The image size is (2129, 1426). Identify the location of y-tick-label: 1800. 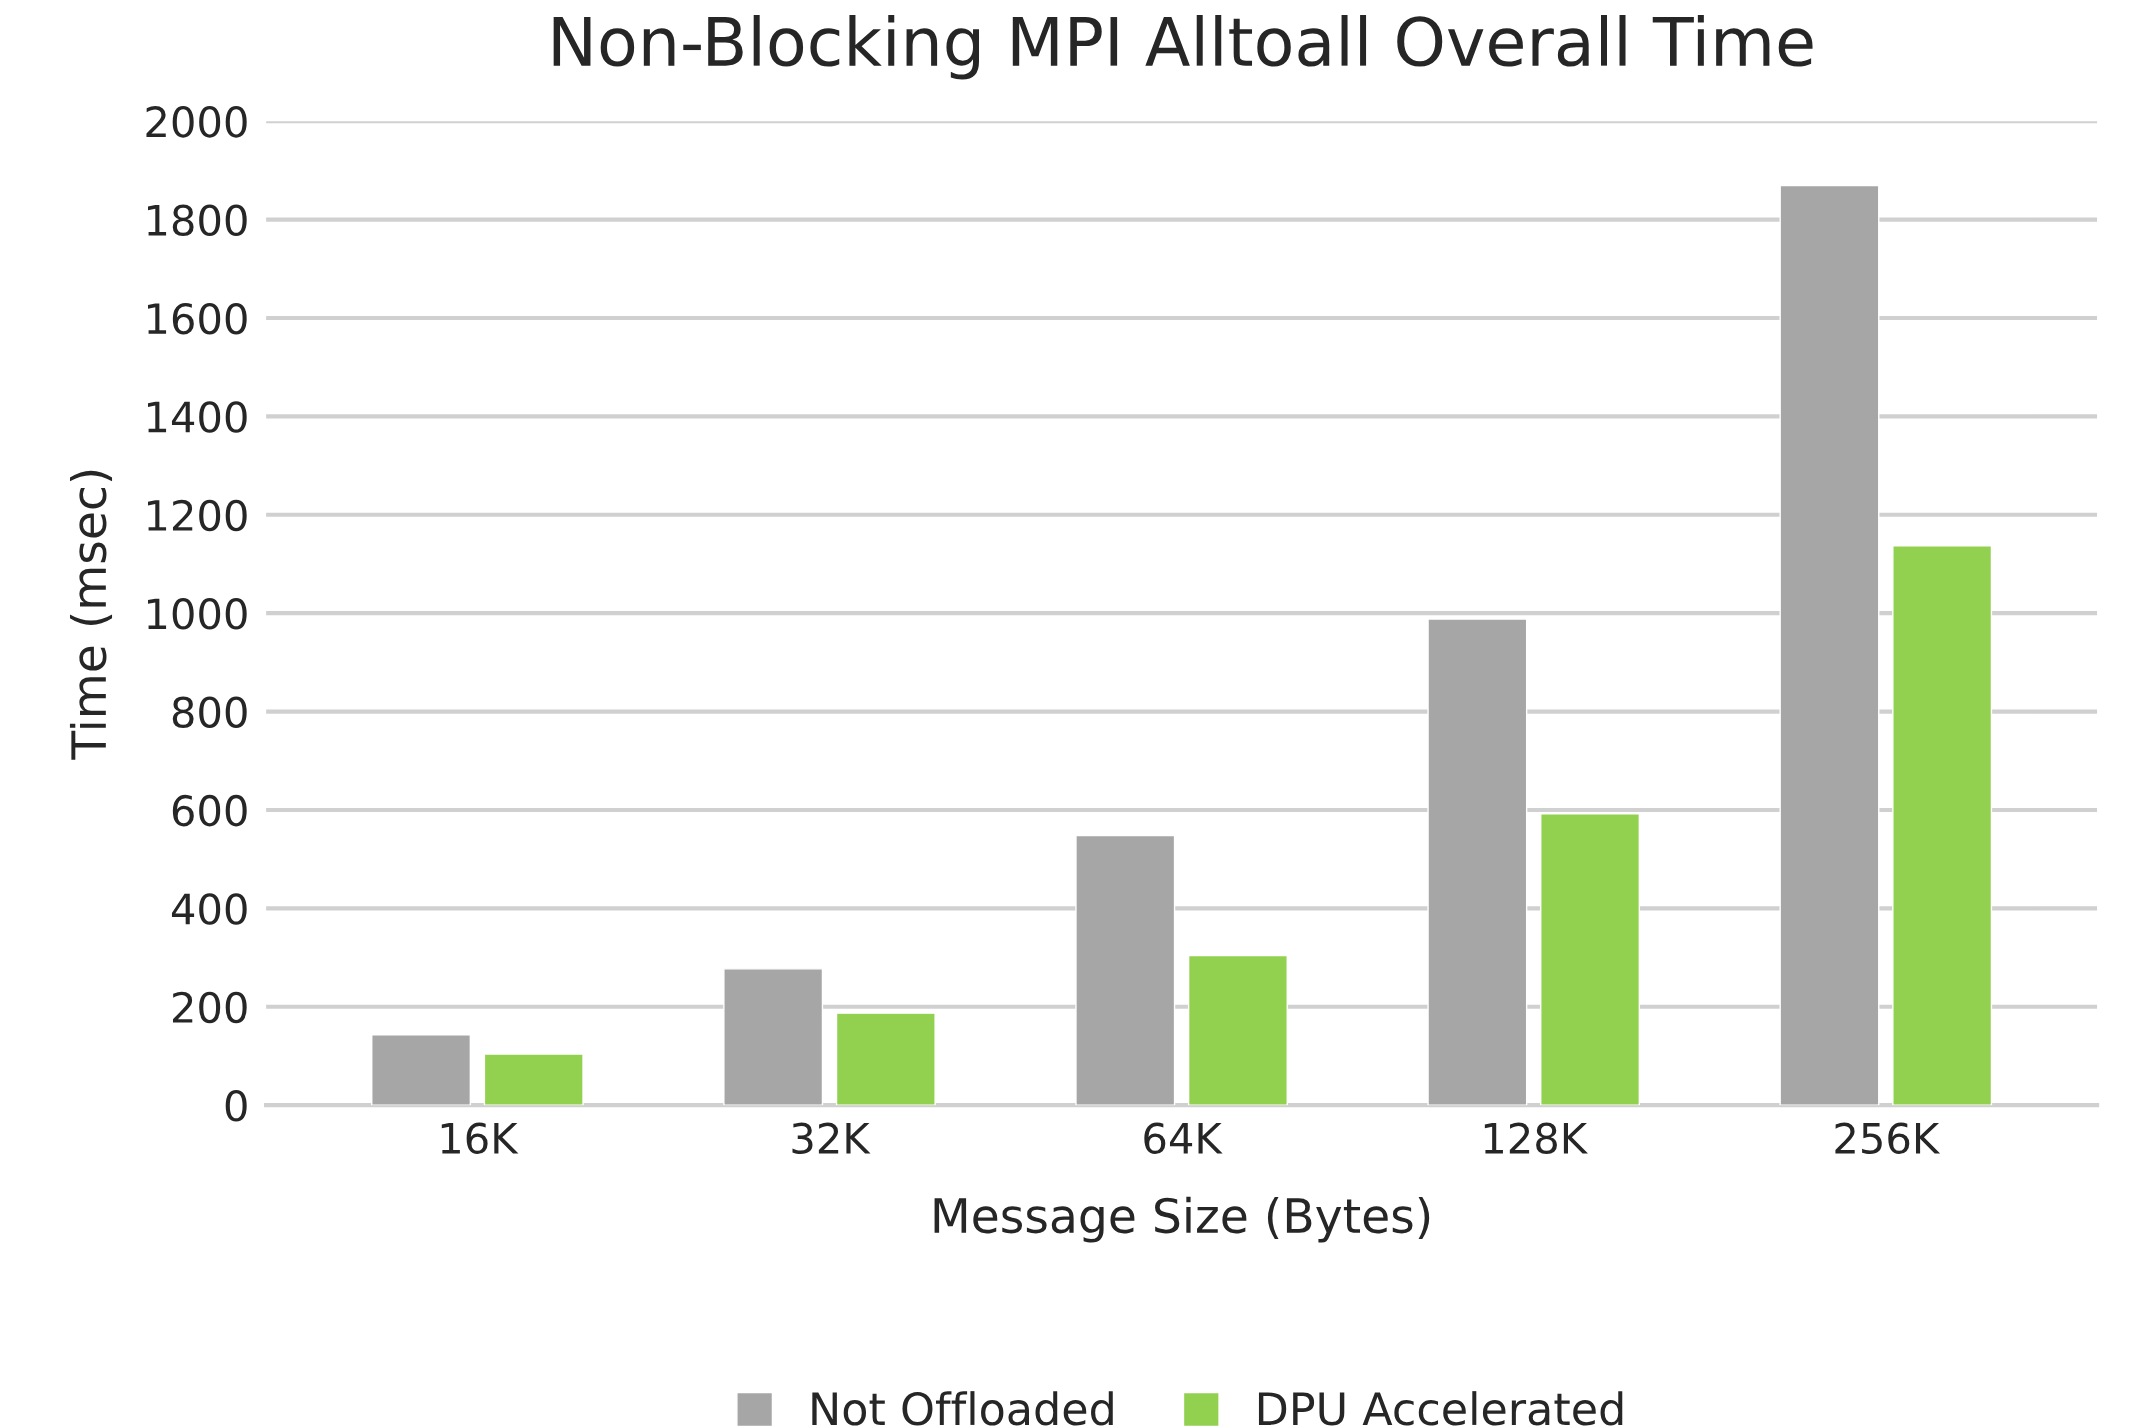
(197, 220).